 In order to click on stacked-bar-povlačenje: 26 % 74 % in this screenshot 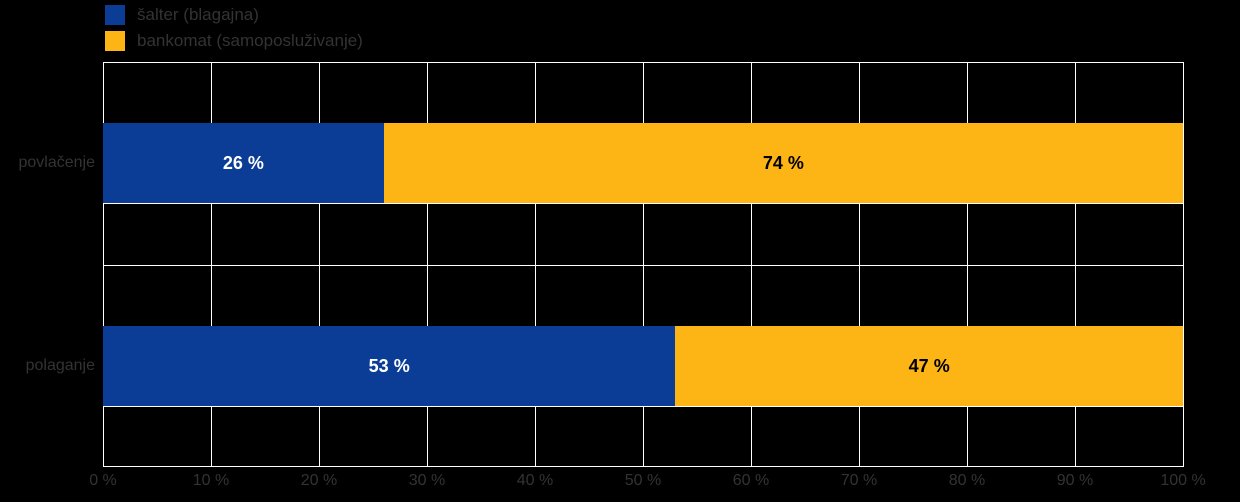, I will do `click(643, 163)`.